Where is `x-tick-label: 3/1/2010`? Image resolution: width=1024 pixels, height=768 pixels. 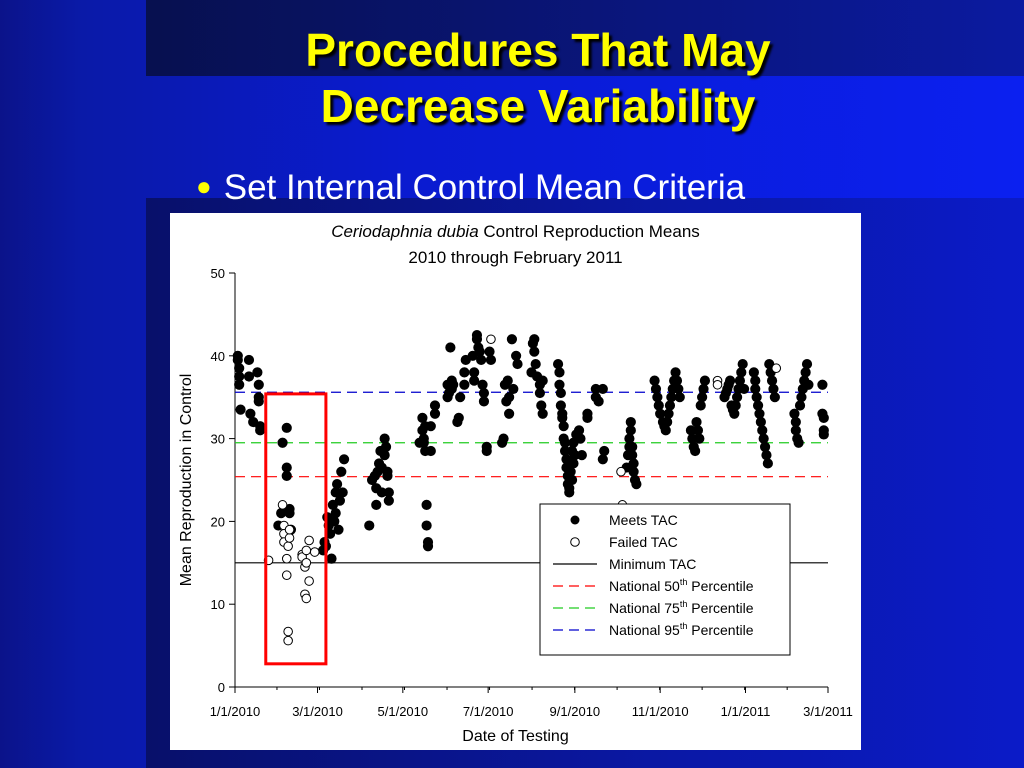 x-tick-label: 3/1/2010 is located at coordinates (317, 711).